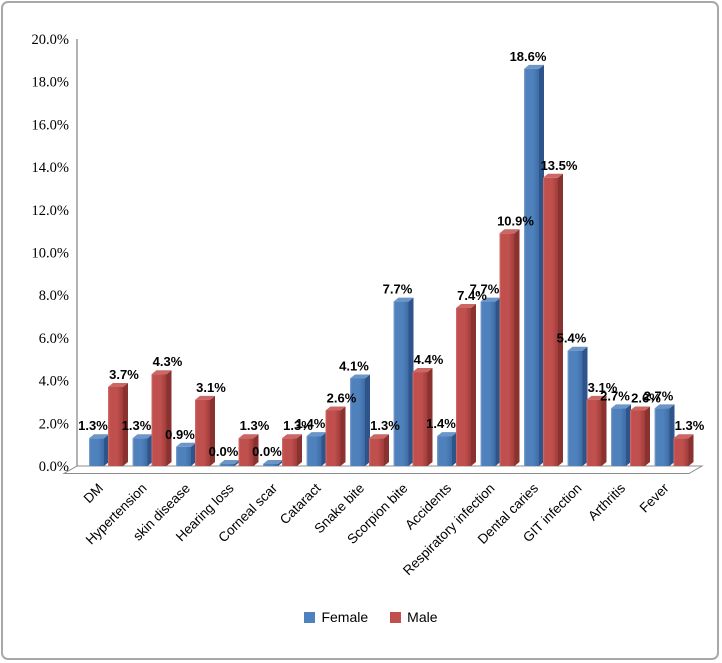 The width and height of the screenshot is (722, 663). I want to click on y-axis-label: 0.0%, so click(54, 467).